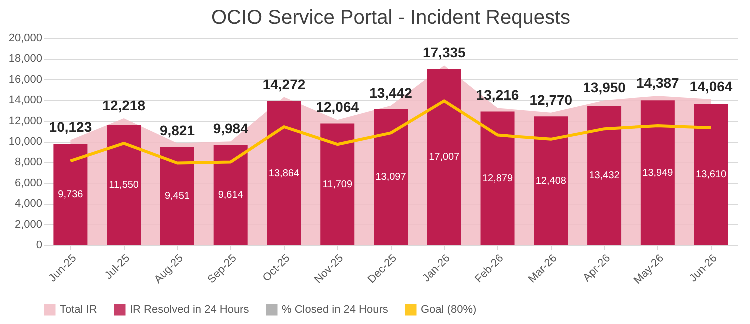  What do you see at coordinates (25, 121) in the screenshot?
I see `y-tick-label: 12,000` at bounding box center [25, 121].